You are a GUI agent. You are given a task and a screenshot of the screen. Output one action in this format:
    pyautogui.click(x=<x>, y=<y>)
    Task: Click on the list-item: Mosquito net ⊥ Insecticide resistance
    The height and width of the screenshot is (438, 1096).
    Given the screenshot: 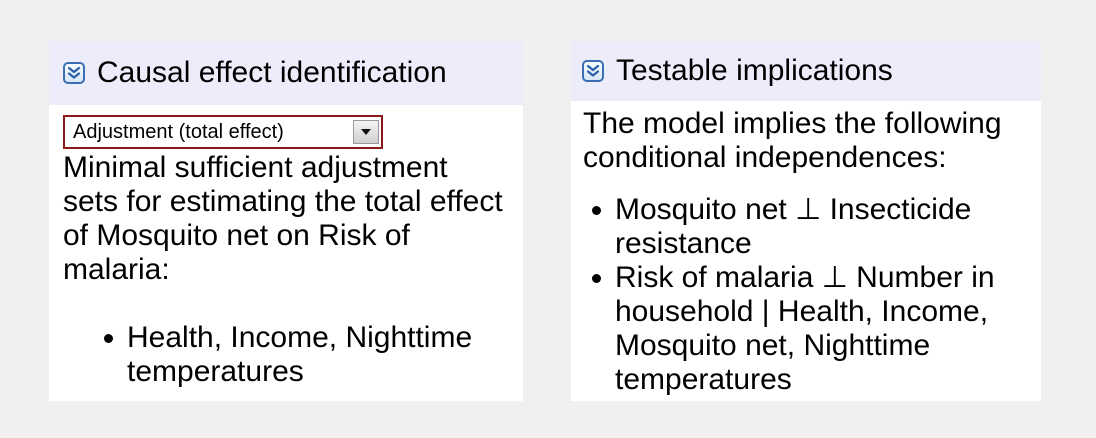 What is the action you would take?
    pyautogui.click(x=806, y=227)
    